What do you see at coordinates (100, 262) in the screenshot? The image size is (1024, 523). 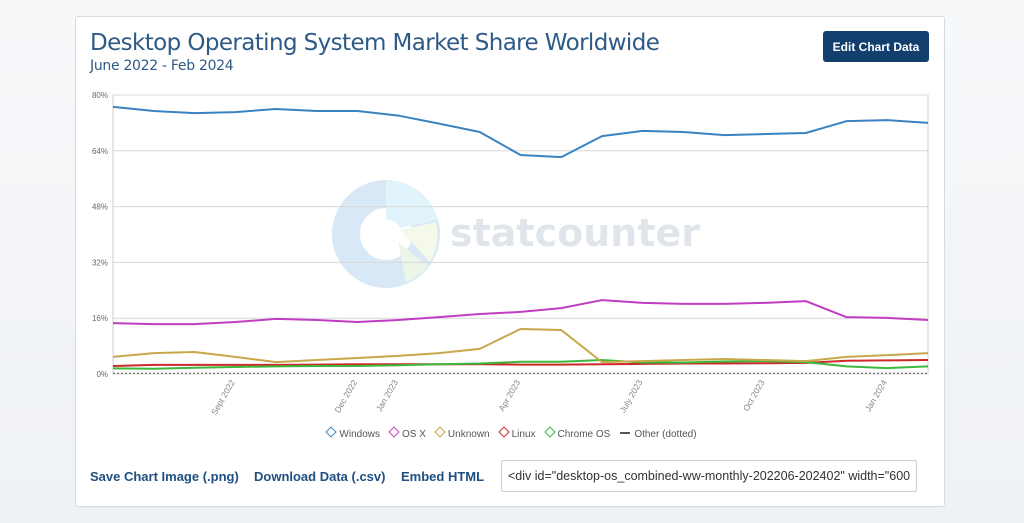 I see `y-tick-label: 32%` at bounding box center [100, 262].